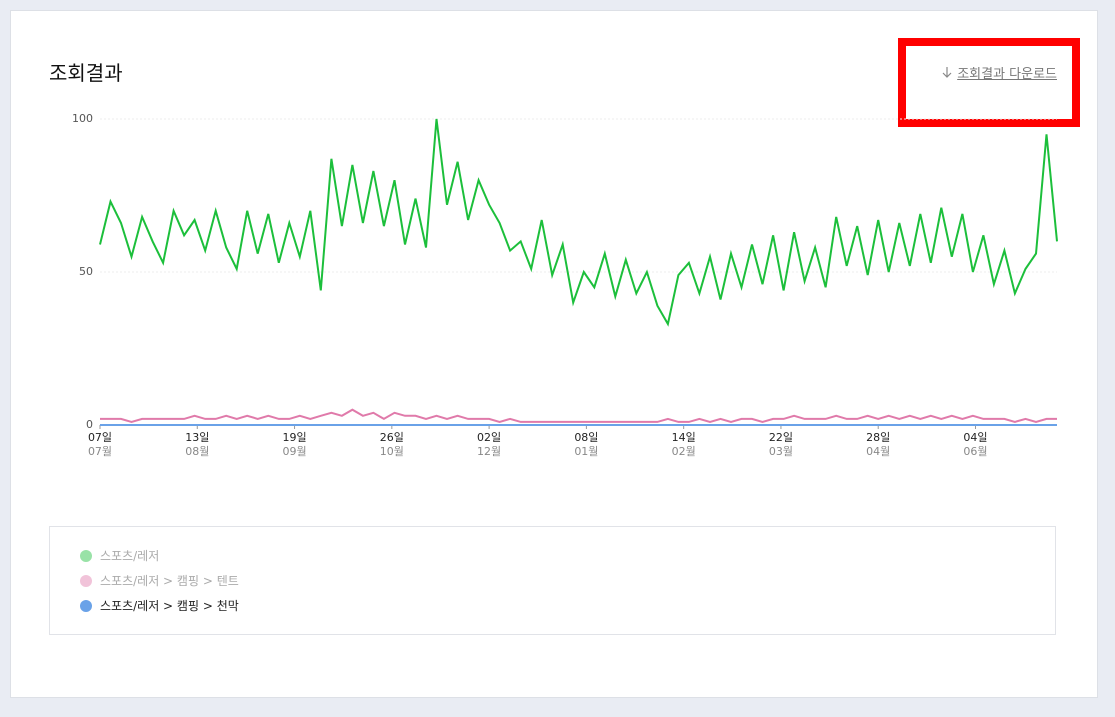 This screenshot has width=1115, height=717. I want to click on highlight-box, so click(989, 82).